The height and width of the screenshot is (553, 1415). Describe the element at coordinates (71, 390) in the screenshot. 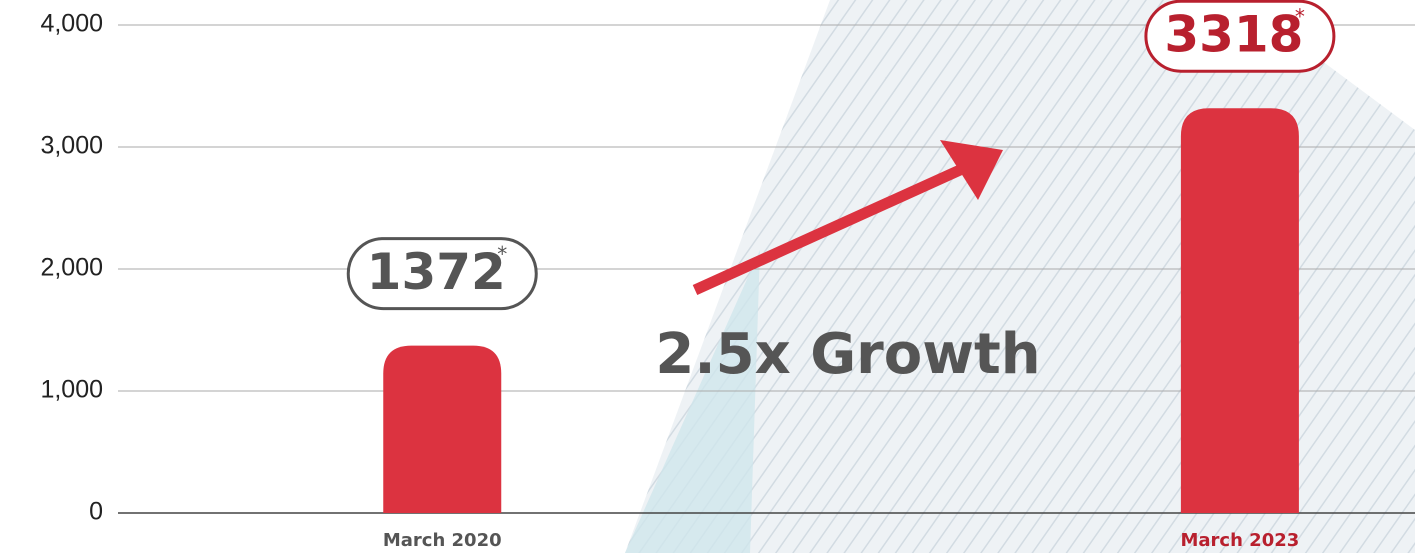

I see `y-tick-label: 1,000` at that location.